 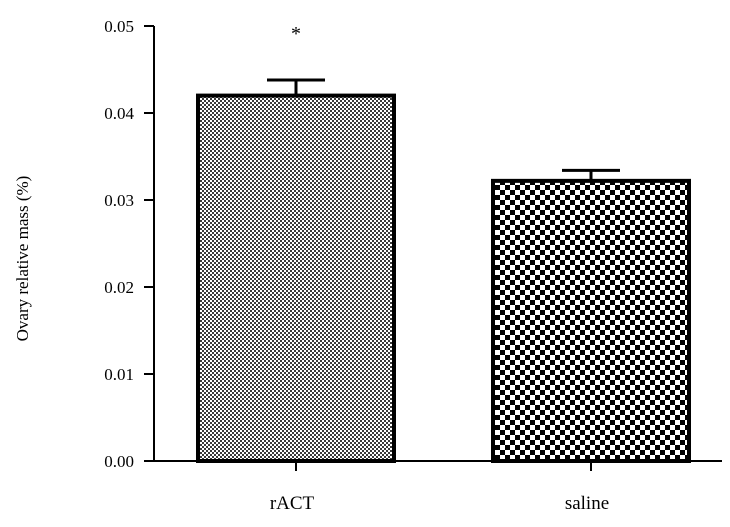 I want to click on x-tick-label: rACT, so click(x=292, y=503).